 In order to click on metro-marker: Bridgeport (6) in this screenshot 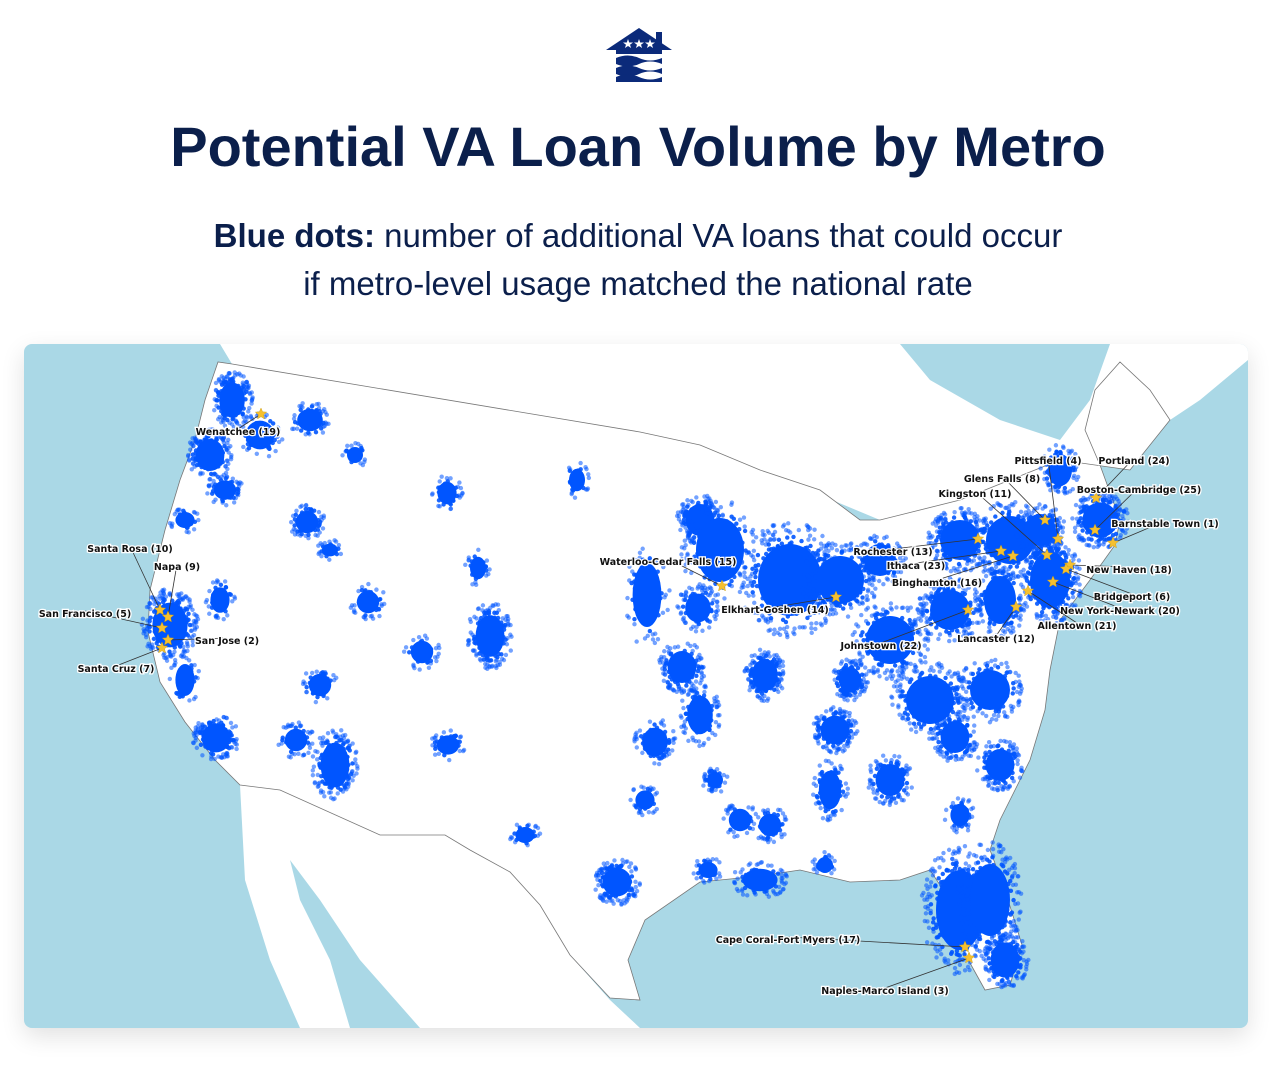, I will do `click(1115, 583)`.